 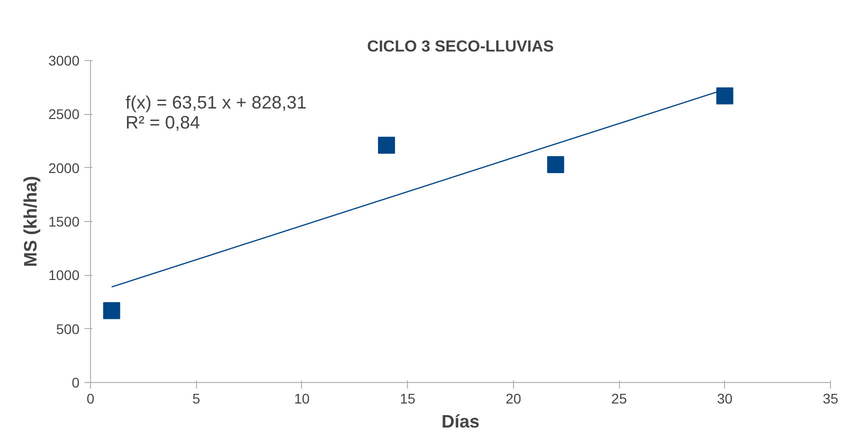 I want to click on x-tick-label: 30, so click(x=725, y=398).